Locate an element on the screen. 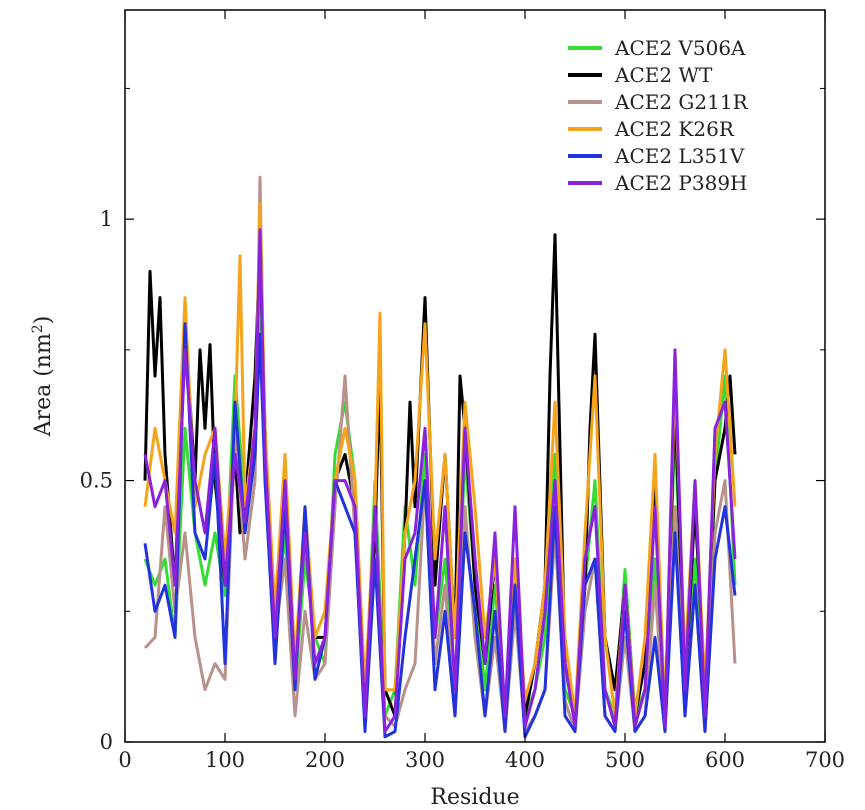 This screenshot has width=865, height=810. x-tick-label: 100 is located at coordinates (225, 760).